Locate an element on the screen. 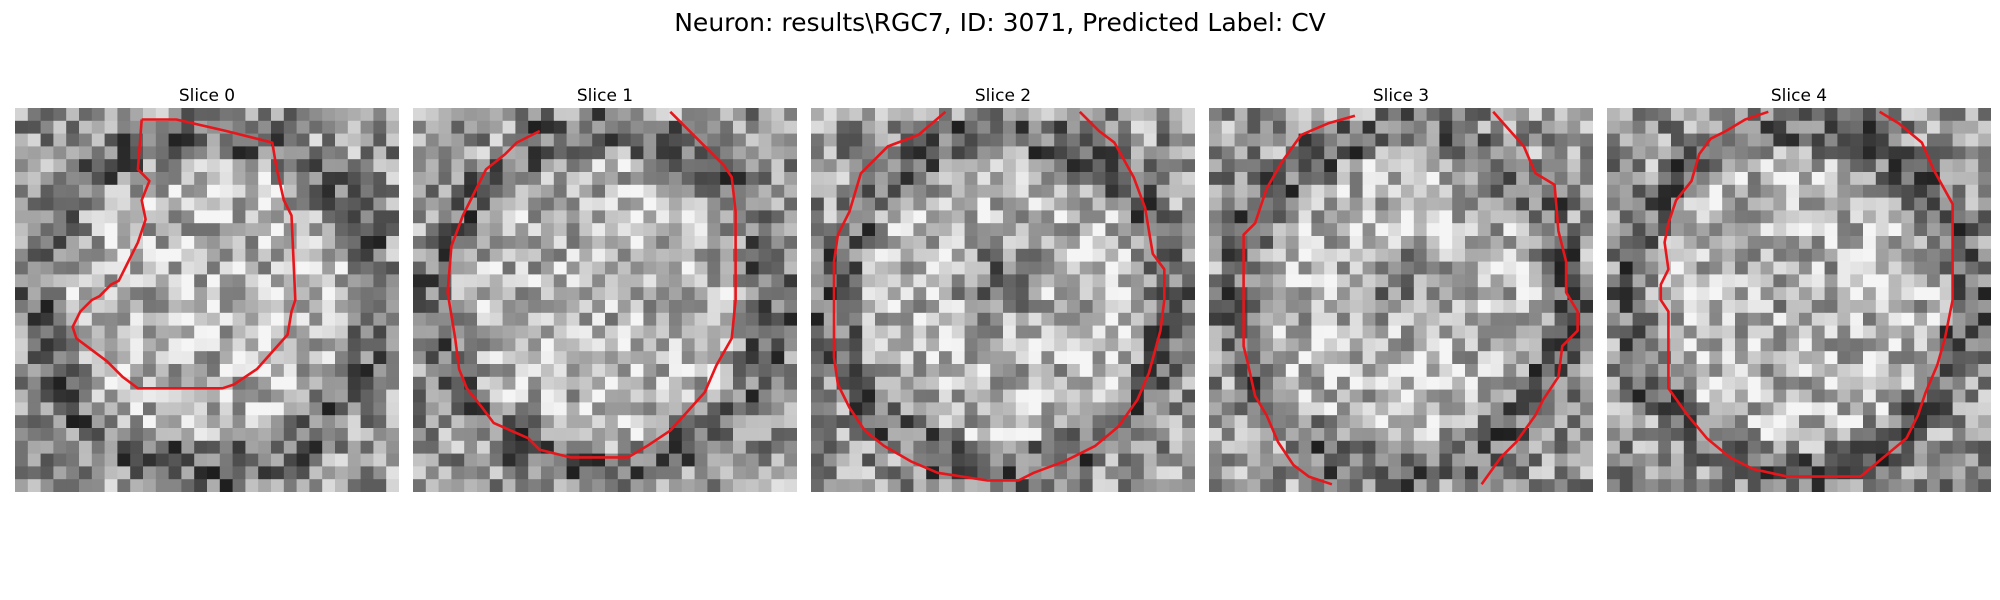  slice-title: Slice 2 is located at coordinates (1003, 96).